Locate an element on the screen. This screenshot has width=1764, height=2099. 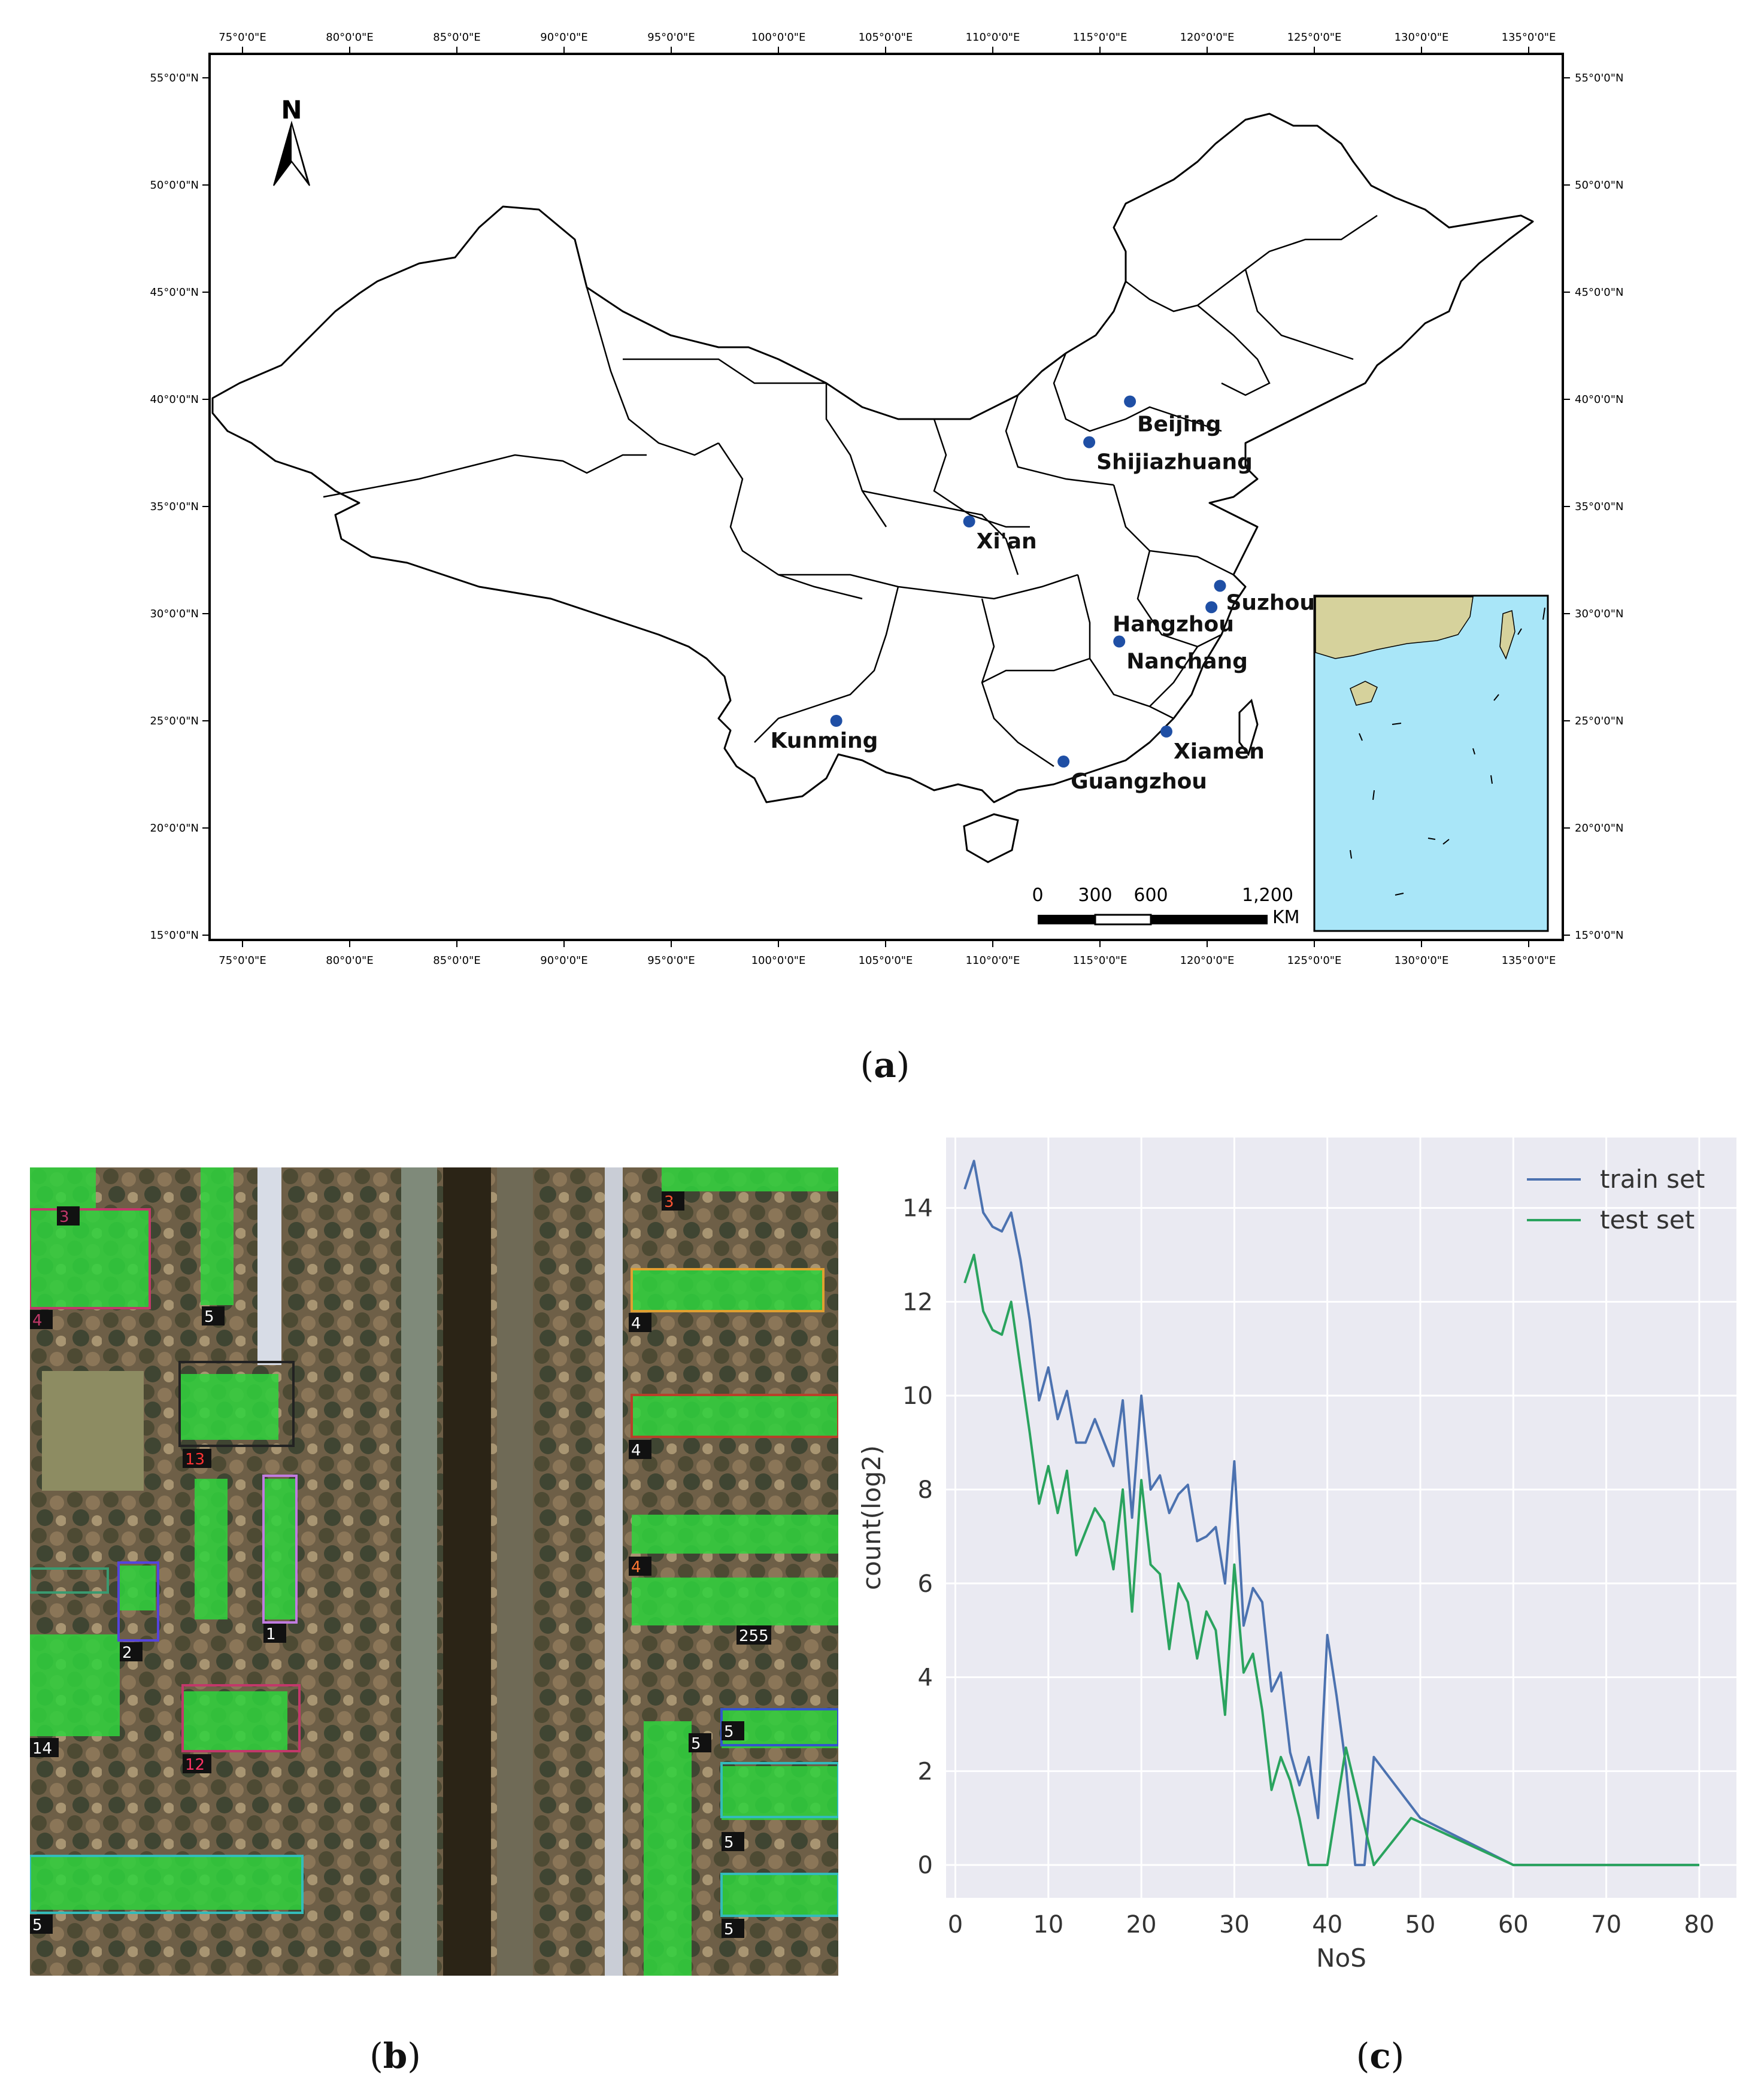
y-tick-label: 0 is located at coordinates (925, 1866).